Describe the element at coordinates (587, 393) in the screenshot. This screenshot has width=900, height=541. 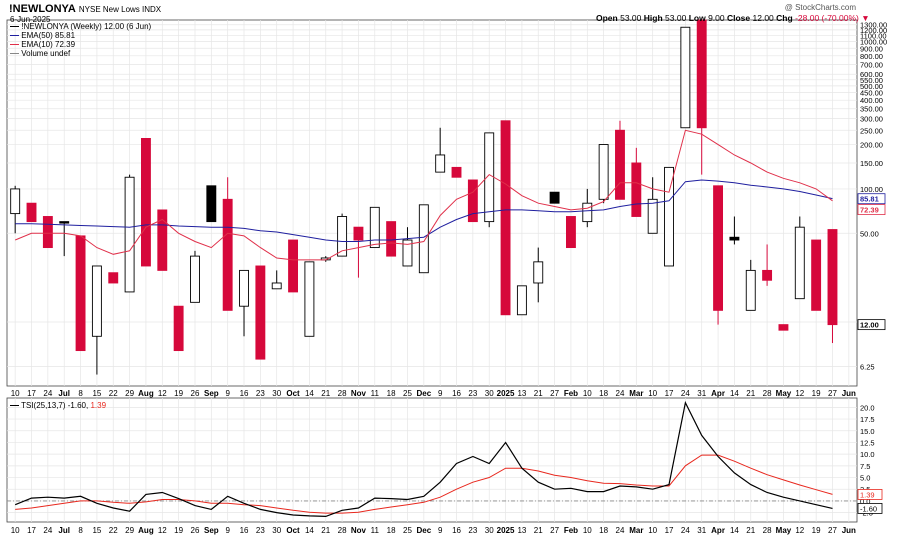
I see `x-tick-label: 10` at that location.